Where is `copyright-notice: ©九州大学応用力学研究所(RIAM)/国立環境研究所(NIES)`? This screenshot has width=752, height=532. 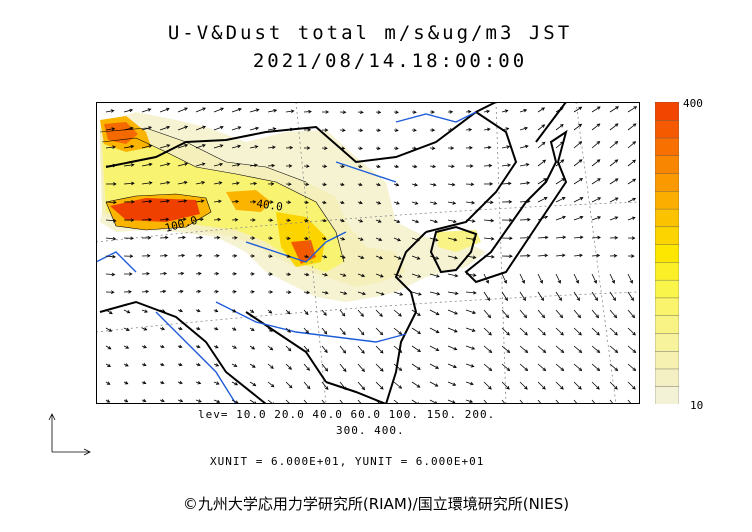 copyright-notice: ©九州大学応用力学研究所(RIAM)/国立環境研究所(NIES) is located at coordinates (376, 504).